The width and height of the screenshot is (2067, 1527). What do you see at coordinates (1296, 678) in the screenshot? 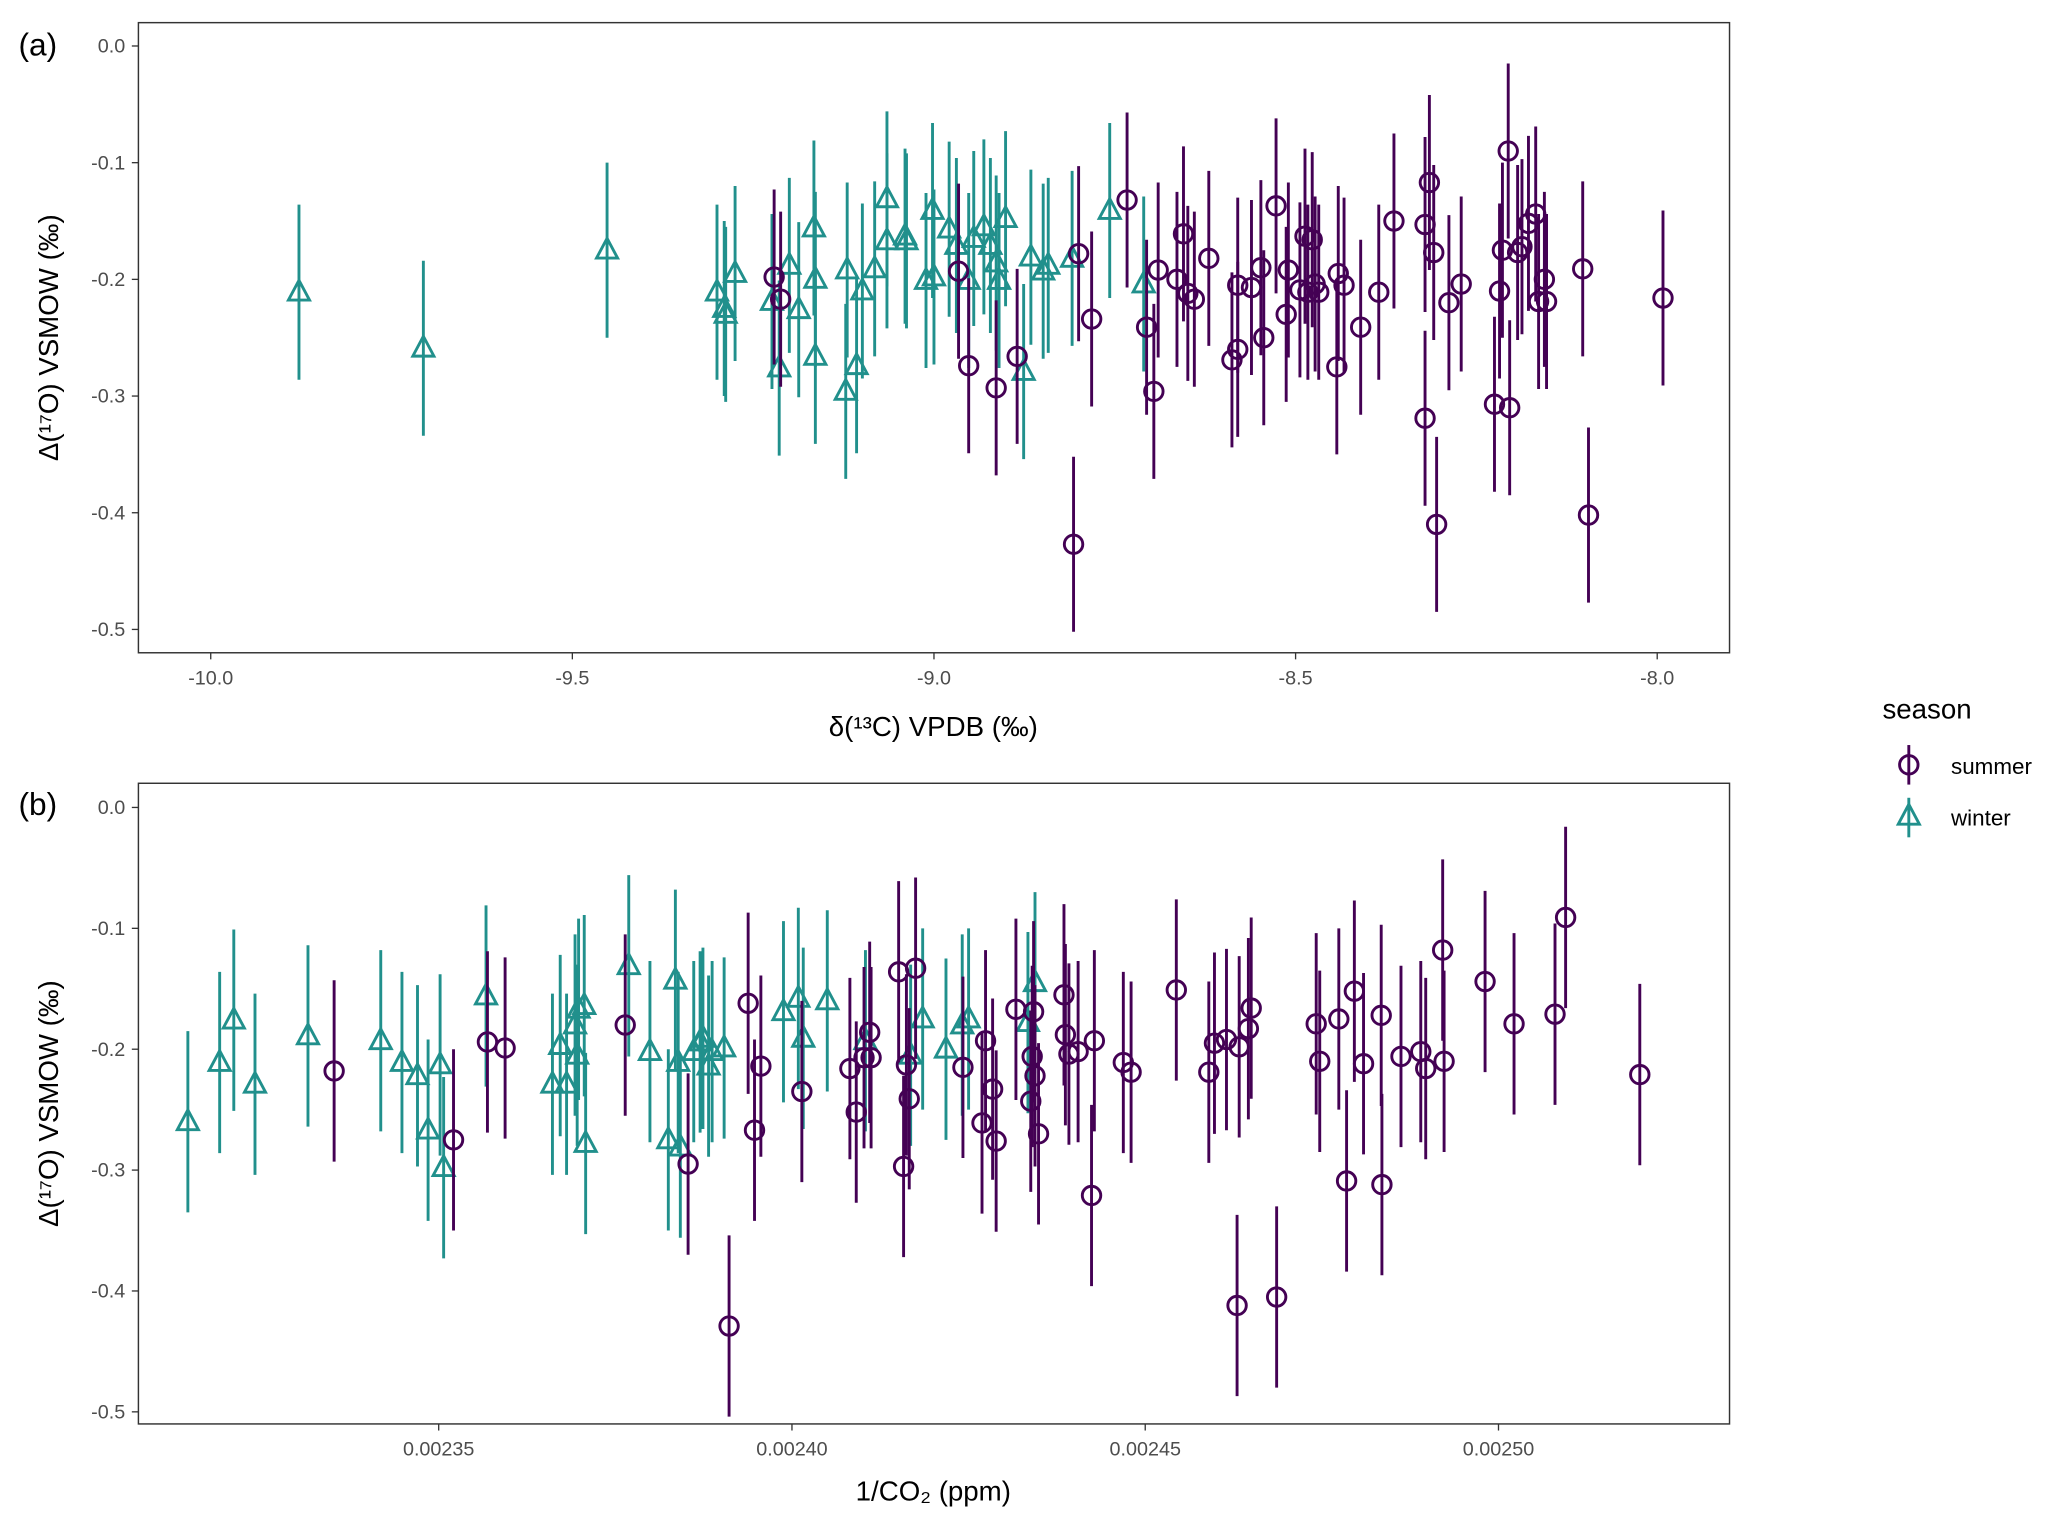
I see `x-tick-label: -8.5` at bounding box center [1296, 678].